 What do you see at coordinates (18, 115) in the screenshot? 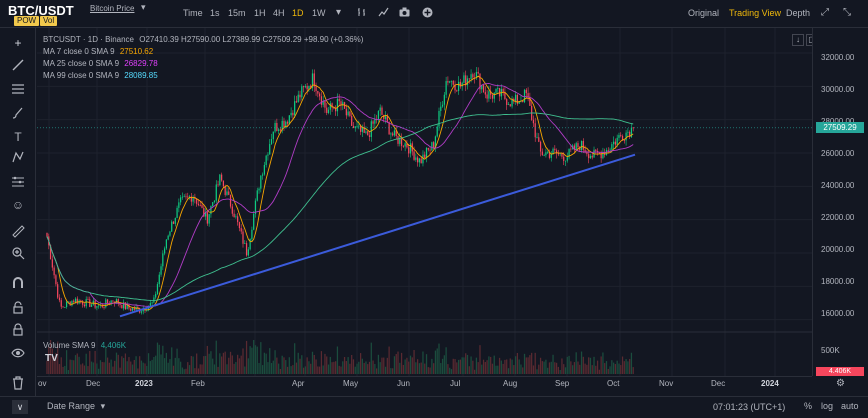
I see `brush-icon` at bounding box center [18, 115].